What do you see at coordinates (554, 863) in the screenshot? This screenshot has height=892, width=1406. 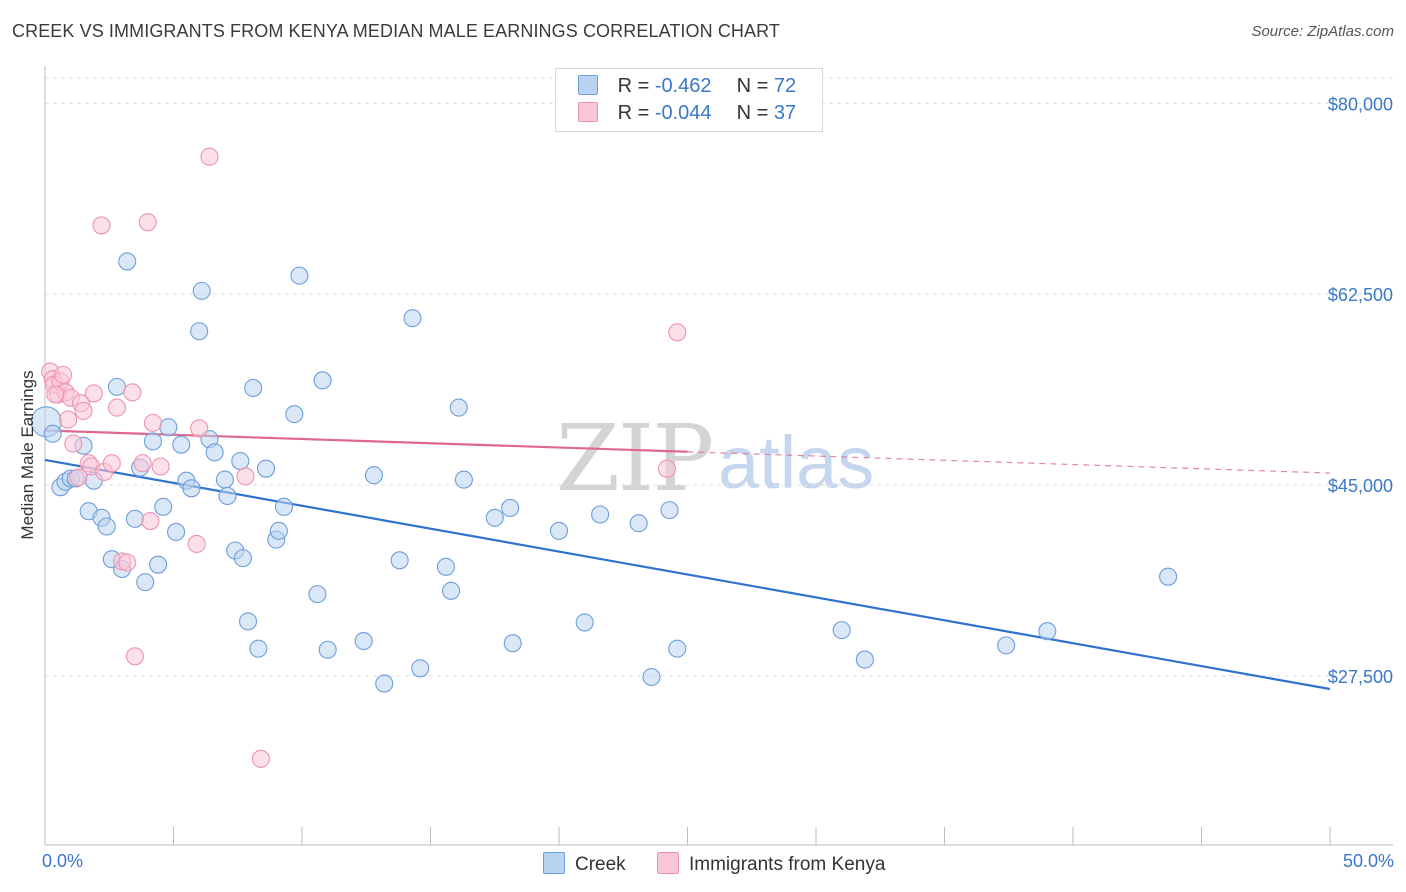 I see `creek-legend-swatch` at bounding box center [554, 863].